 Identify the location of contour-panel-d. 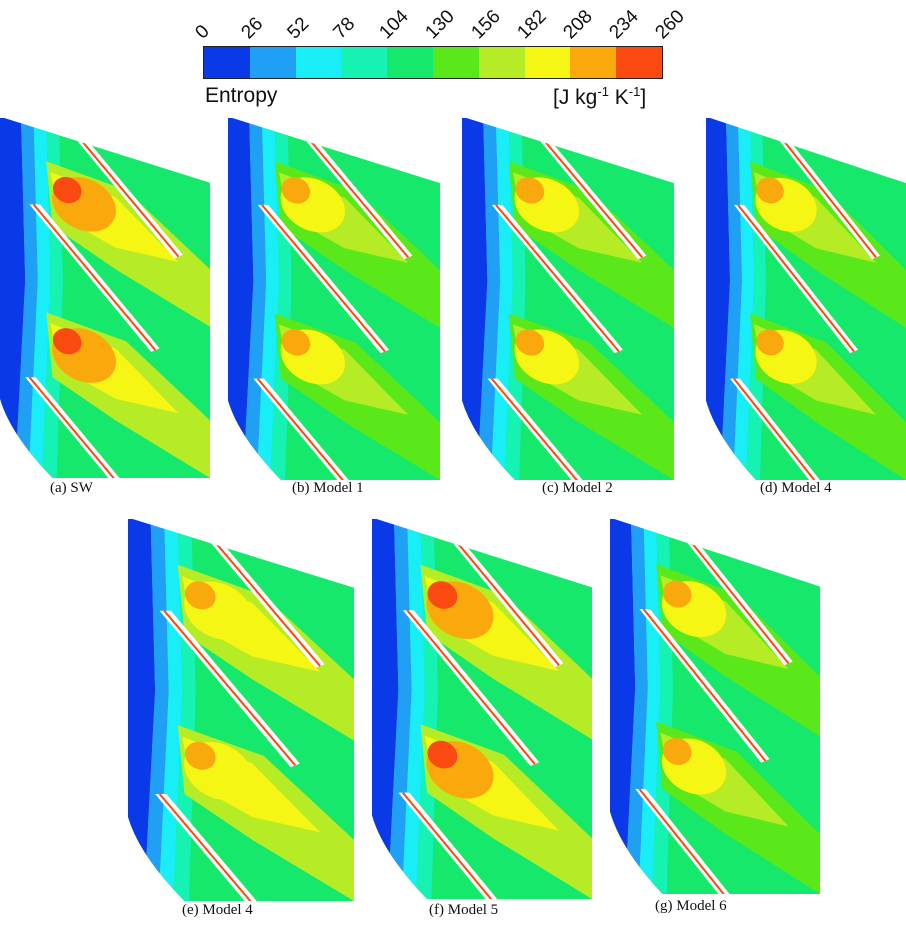
(806, 299).